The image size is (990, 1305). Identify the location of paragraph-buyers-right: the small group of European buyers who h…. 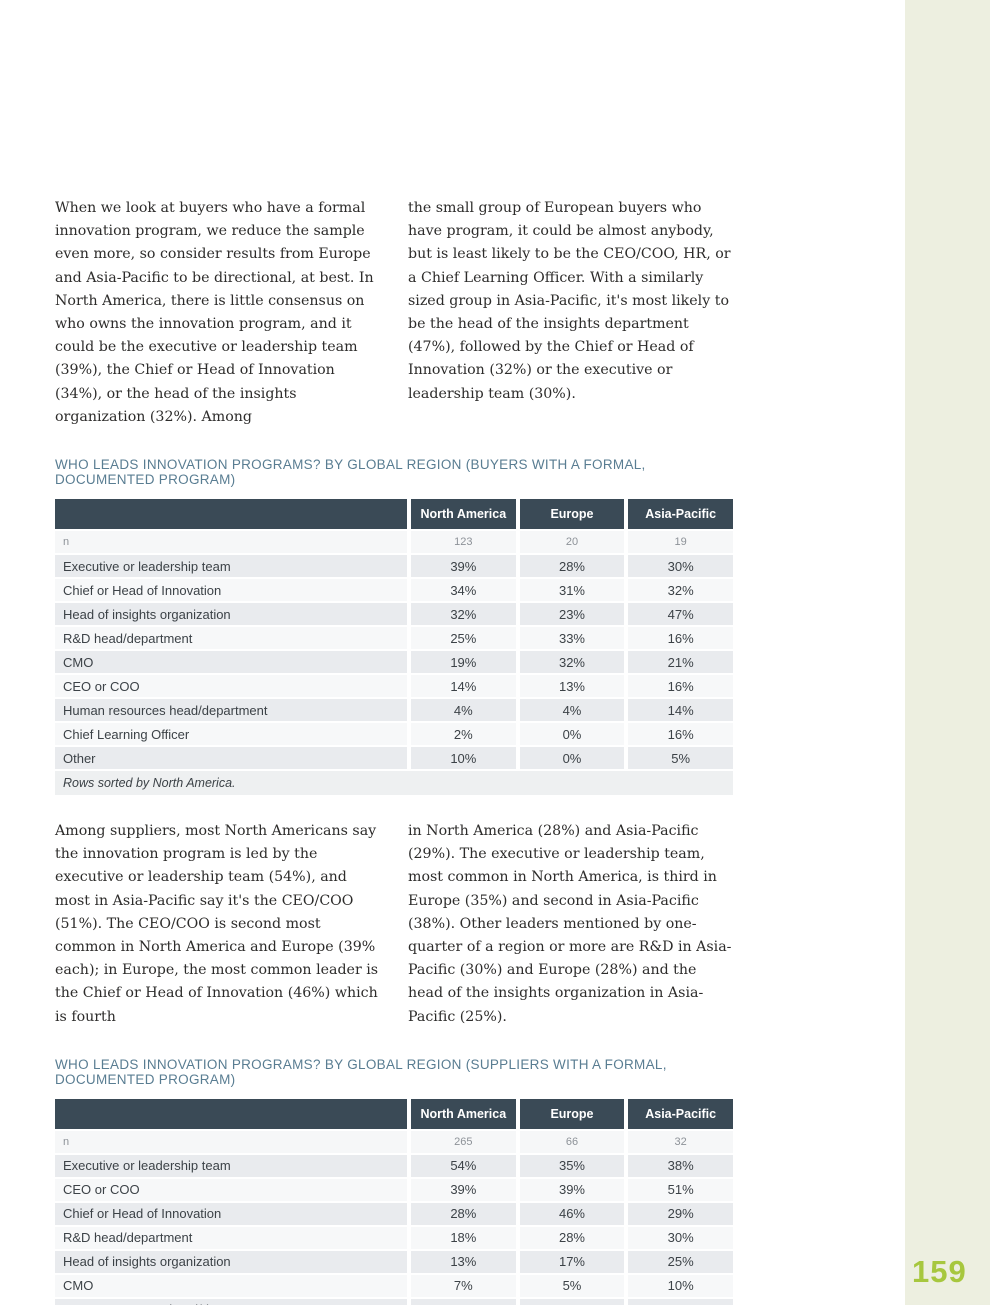
(569, 301).